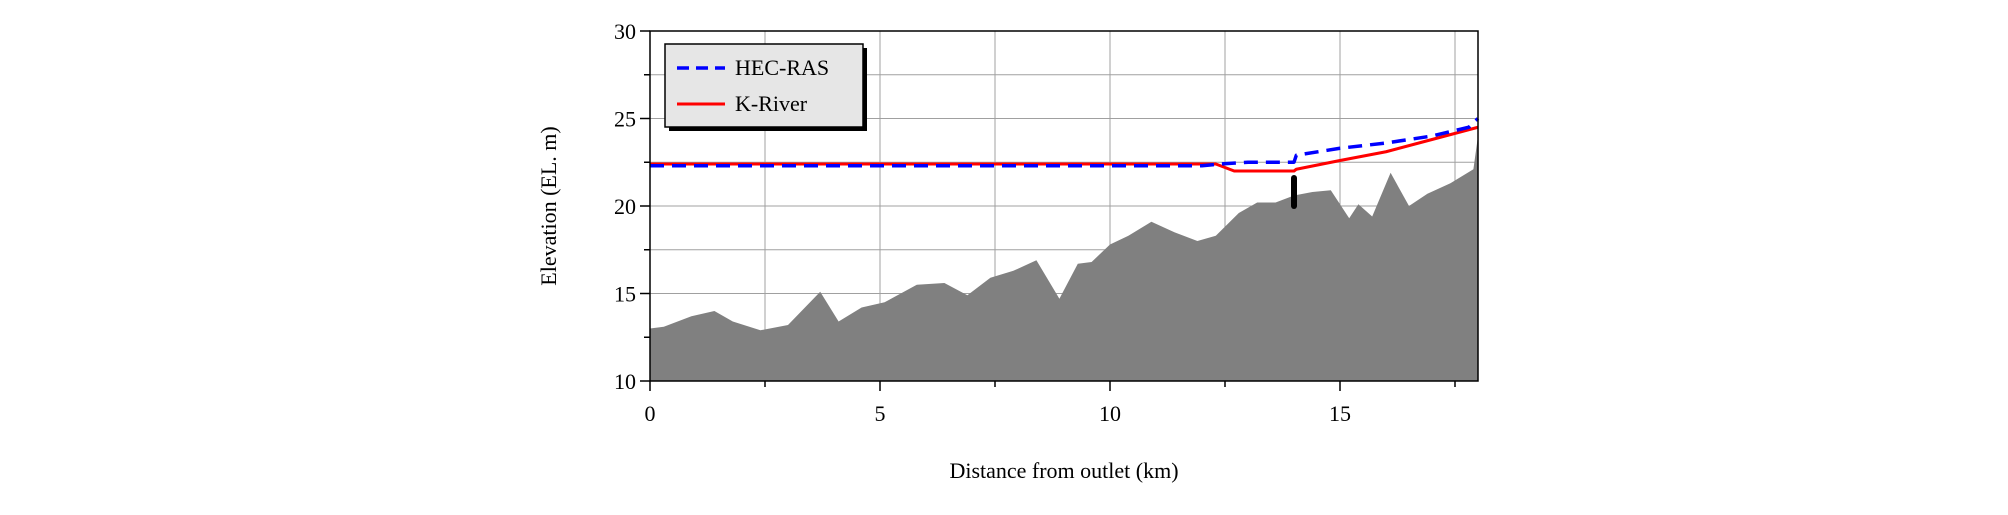 Image resolution: width=2008 pixels, height=515 pixels. I want to click on legend-box, so click(764, 85).